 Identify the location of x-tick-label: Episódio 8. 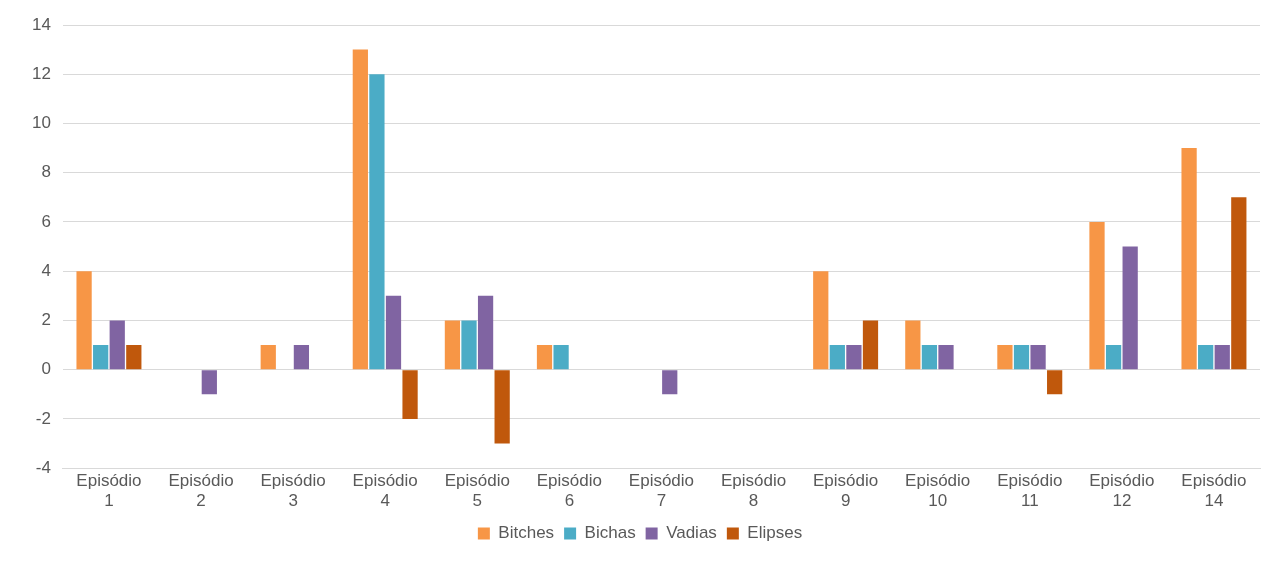
(753, 491).